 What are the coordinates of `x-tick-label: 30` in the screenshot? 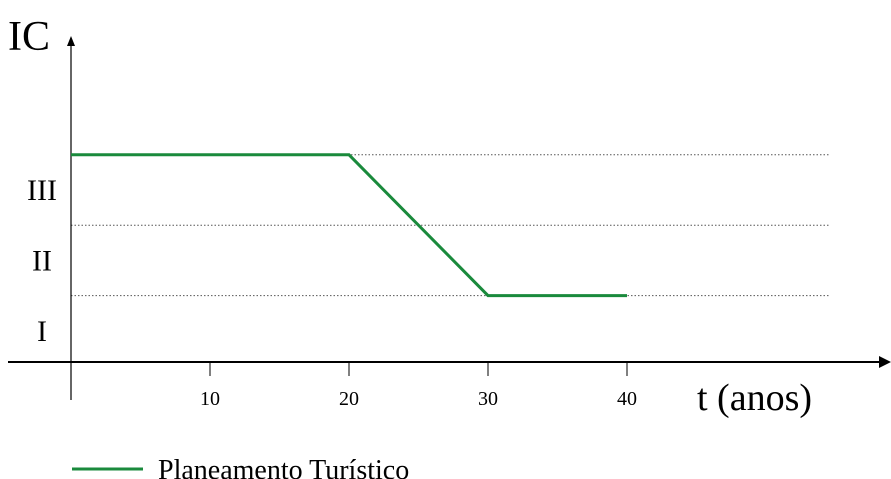 It's located at (488, 399).